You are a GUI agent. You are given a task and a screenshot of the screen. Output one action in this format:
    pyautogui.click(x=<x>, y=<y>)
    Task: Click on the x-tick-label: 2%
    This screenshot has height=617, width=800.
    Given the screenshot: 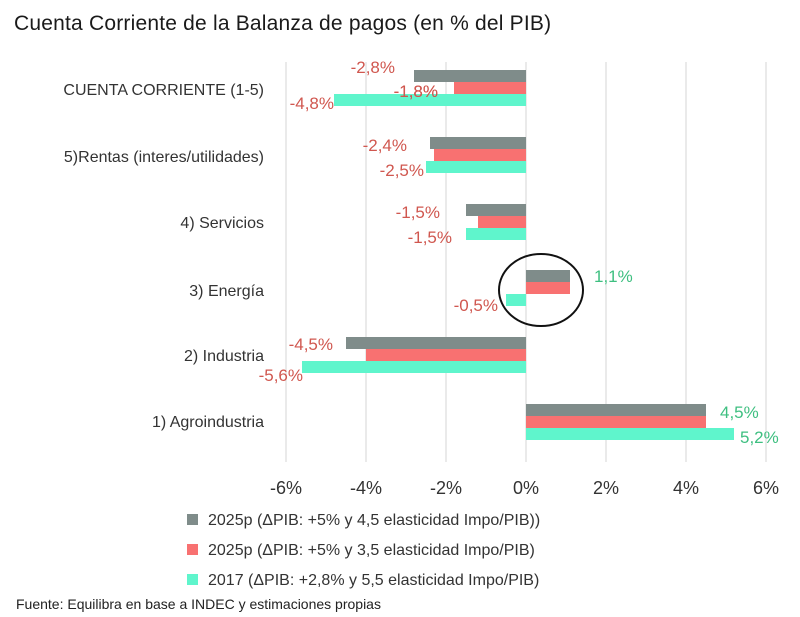 What is the action you would take?
    pyautogui.click(x=606, y=488)
    